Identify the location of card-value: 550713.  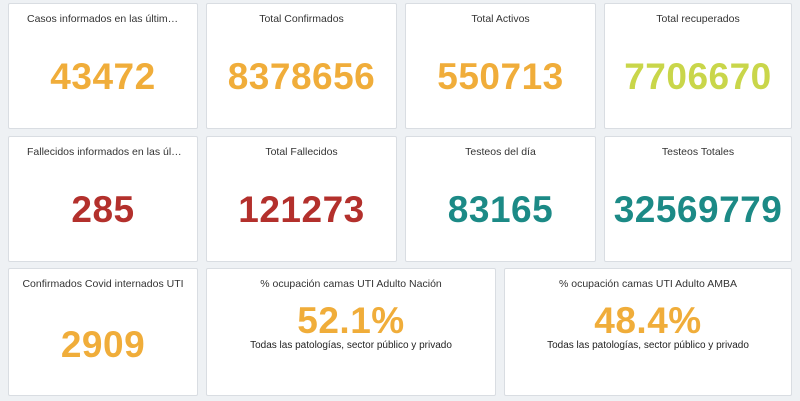
(500, 76).